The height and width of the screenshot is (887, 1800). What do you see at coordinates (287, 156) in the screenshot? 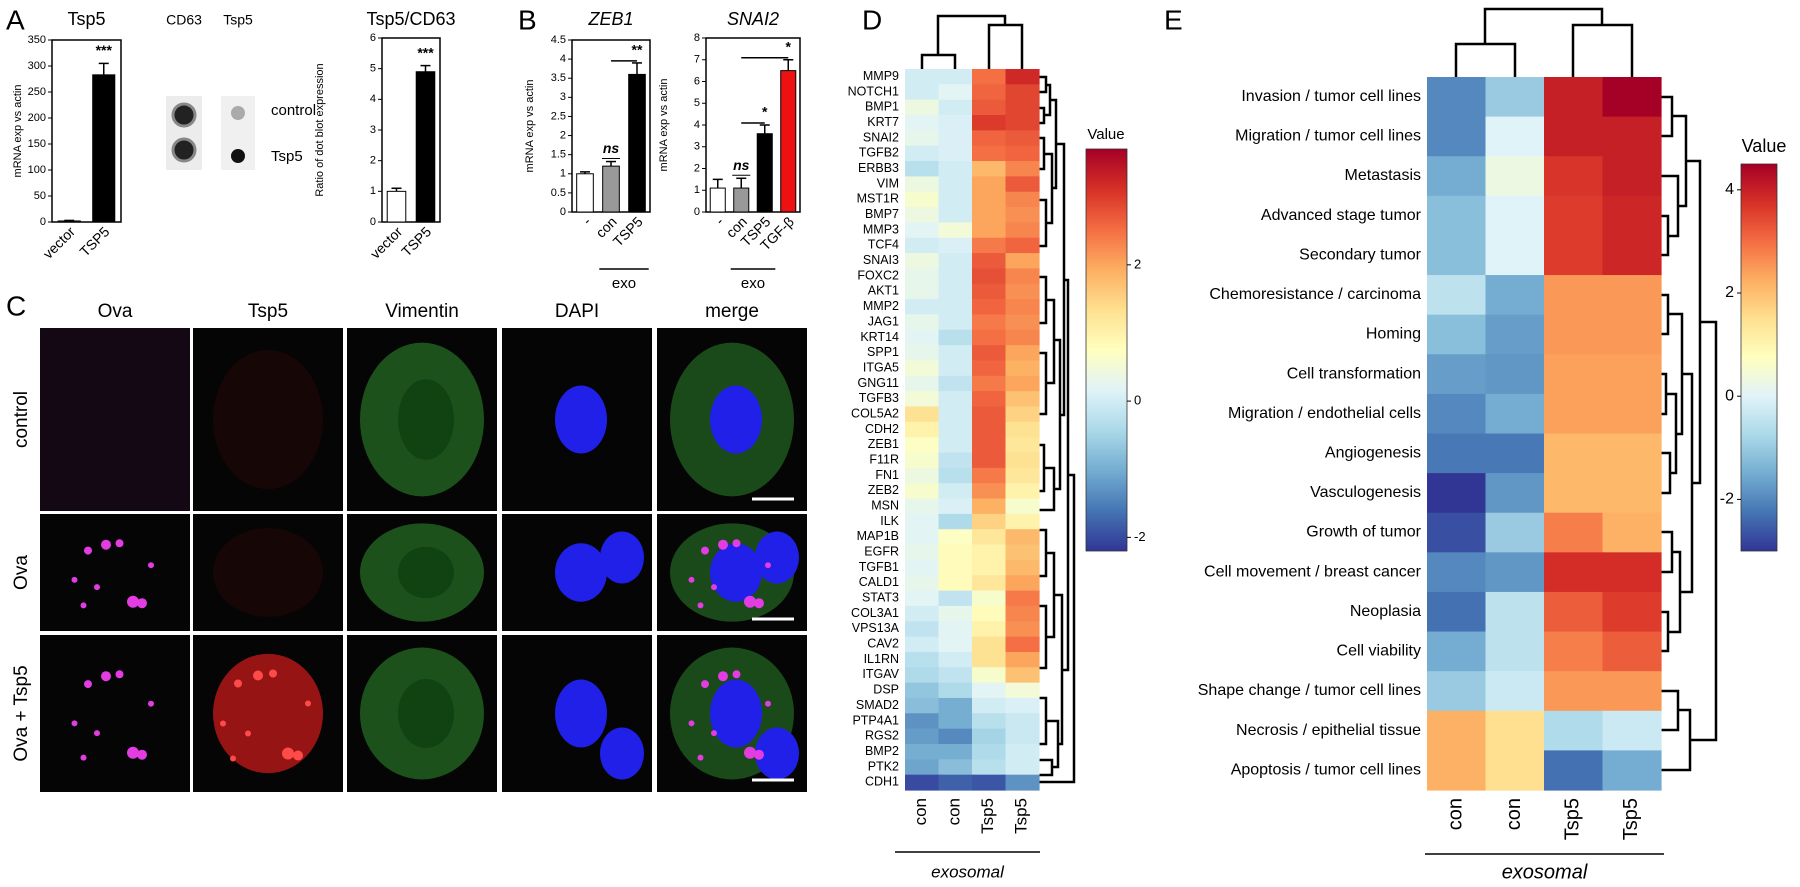
I see `blot-row-label: Tsp5` at bounding box center [287, 156].